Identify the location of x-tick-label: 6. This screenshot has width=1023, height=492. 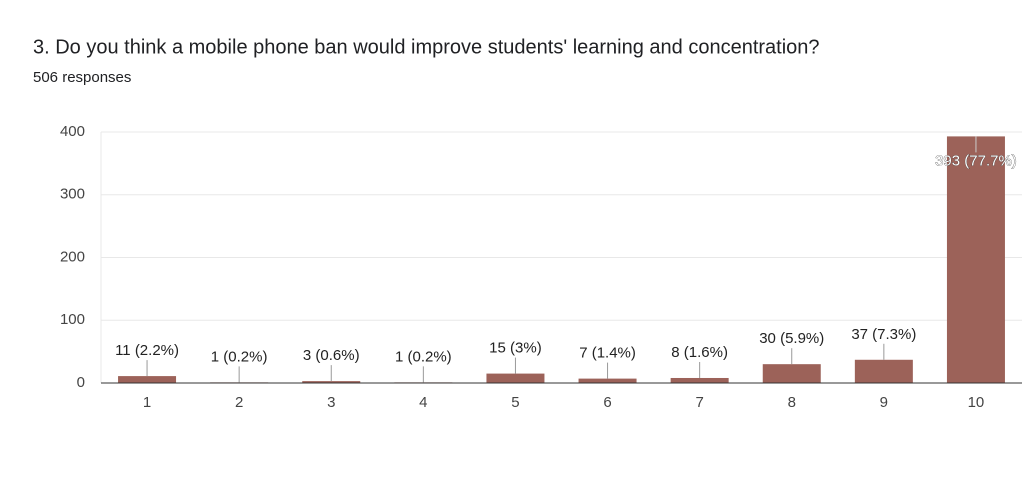
(607, 402).